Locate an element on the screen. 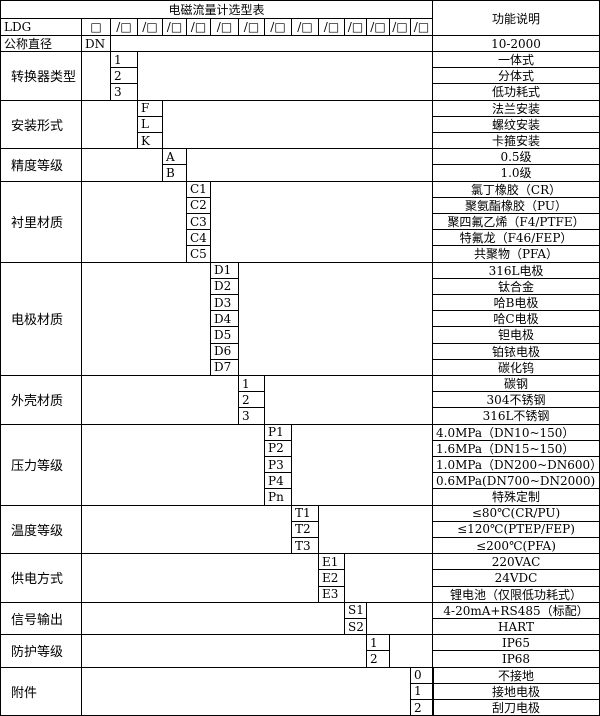 The image size is (600, 716). model-prefix: LDG is located at coordinates (41, 27).